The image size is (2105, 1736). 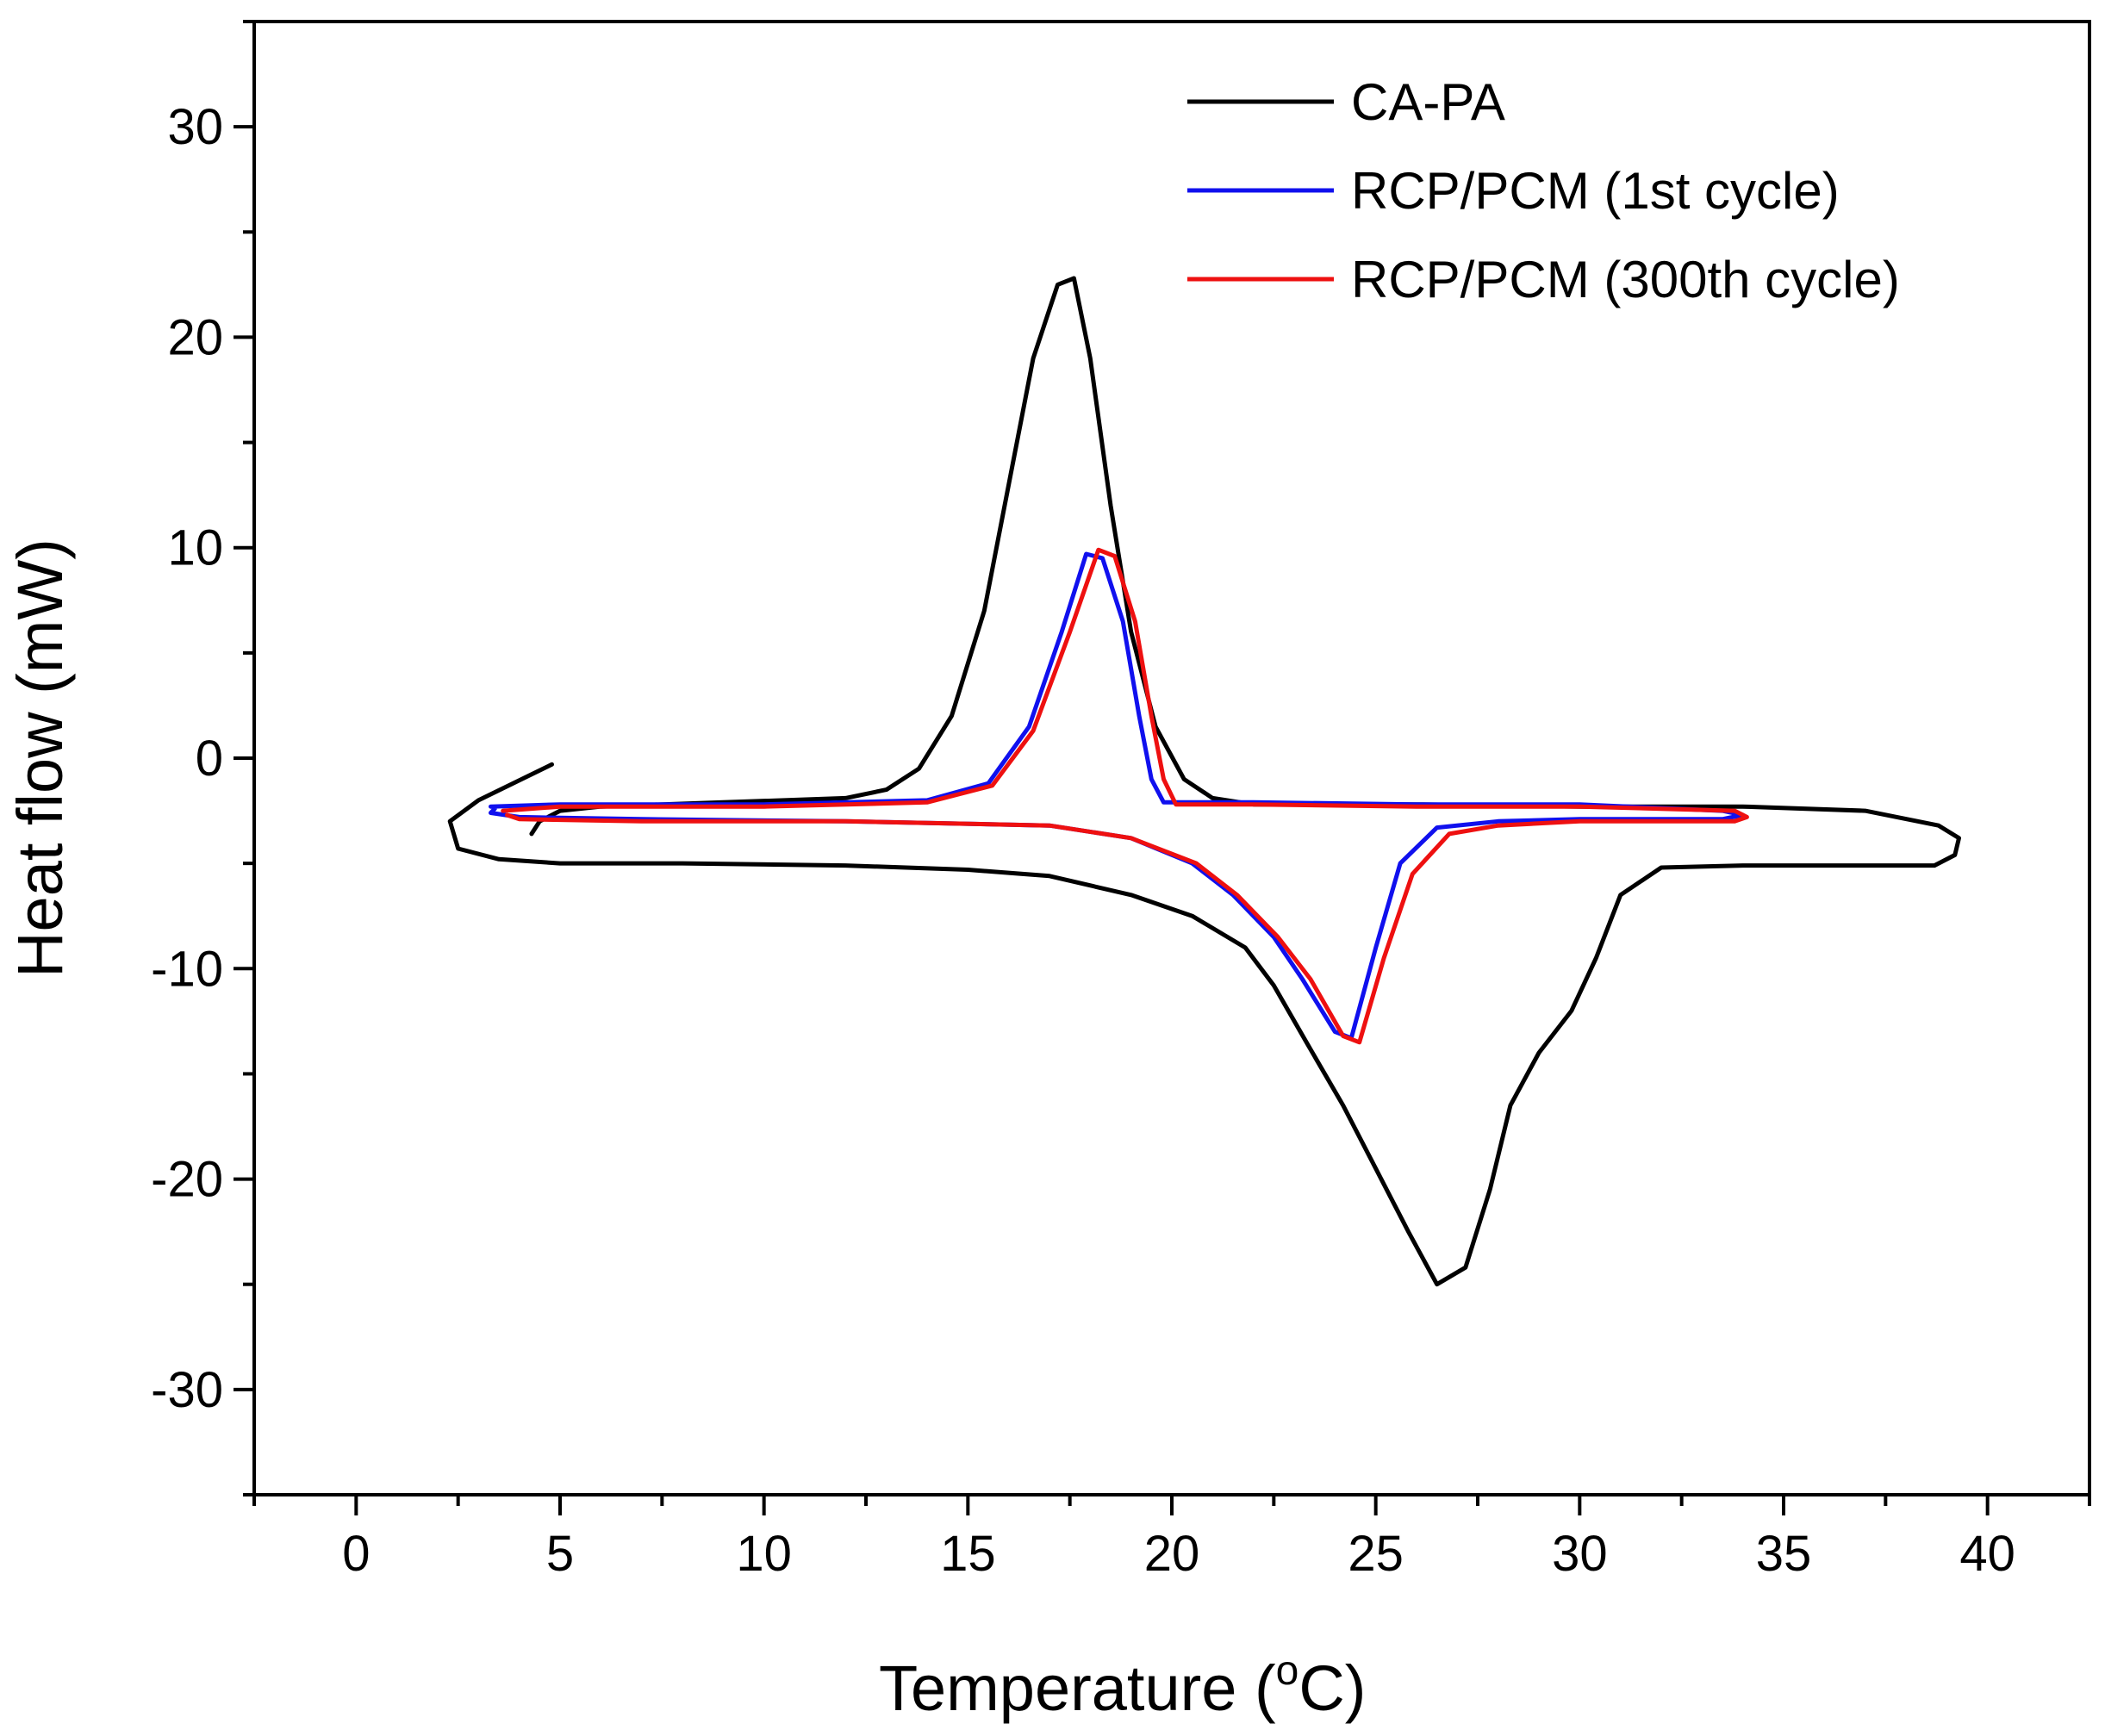 What do you see at coordinates (560, 1554) in the screenshot?
I see `x-tick-label-5: 5` at bounding box center [560, 1554].